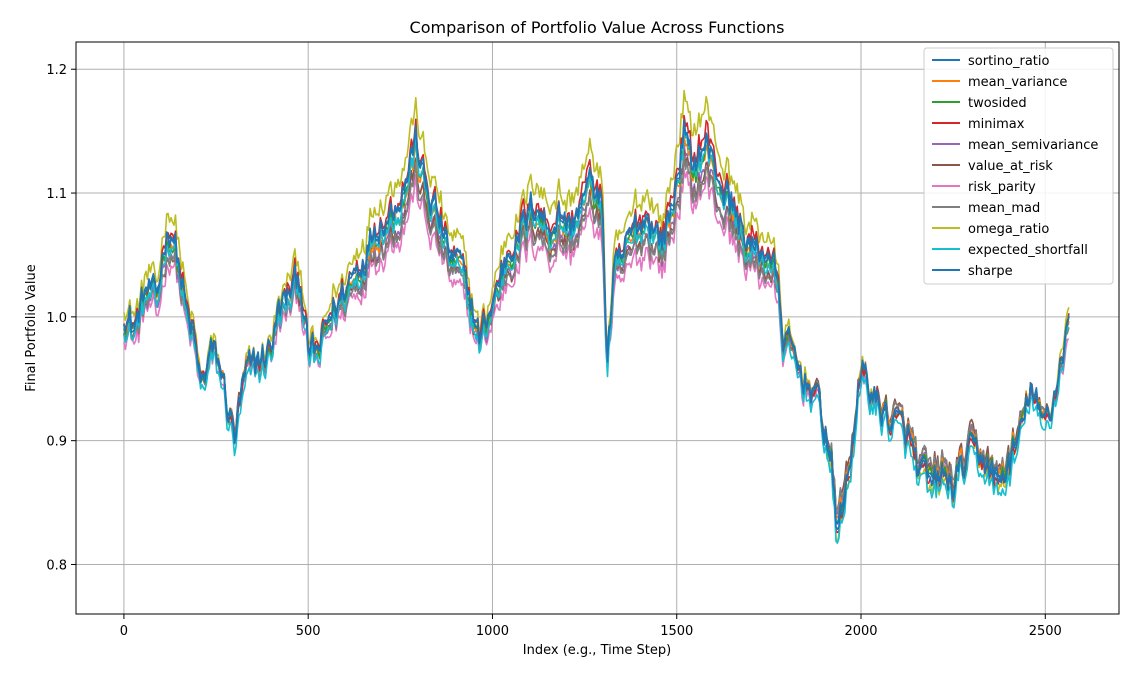 The image size is (1137, 680). I want to click on legend-box, so click(1018, 166).